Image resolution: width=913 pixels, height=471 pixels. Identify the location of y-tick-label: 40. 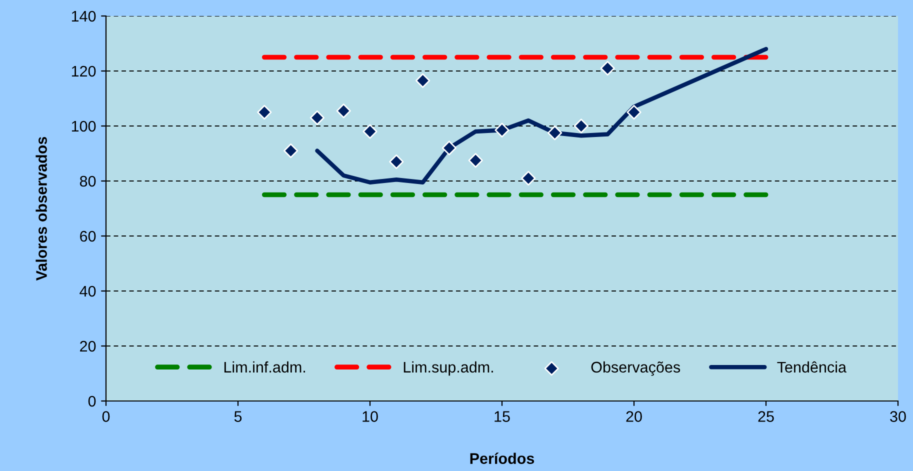
(88, 291).